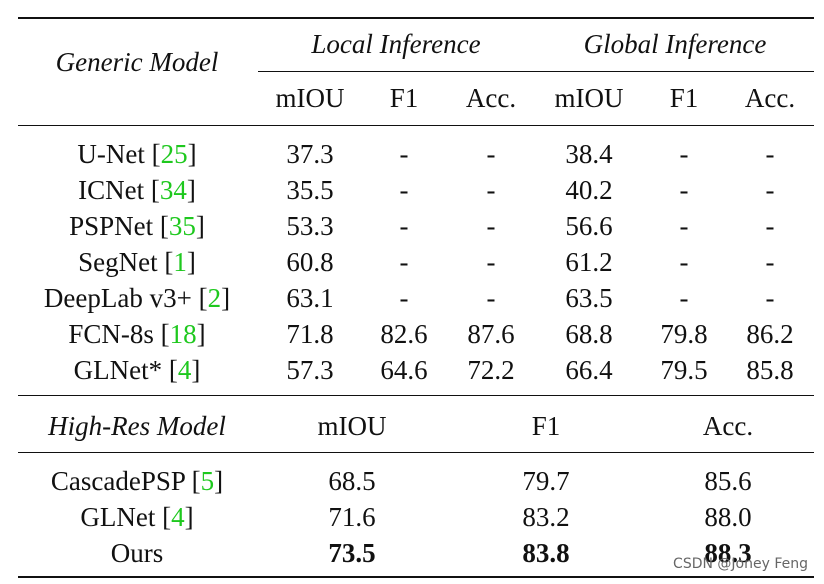 The image size is (824, 584). I want to click on model-name: Ours, so click(137, 553).